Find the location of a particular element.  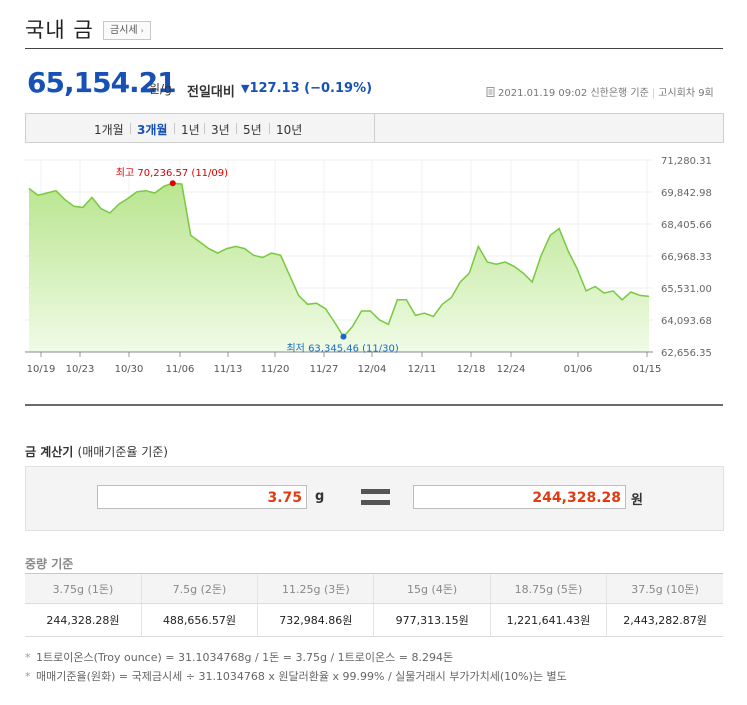

x-tick-label: 11/27 is located at coordinates (324, 369).